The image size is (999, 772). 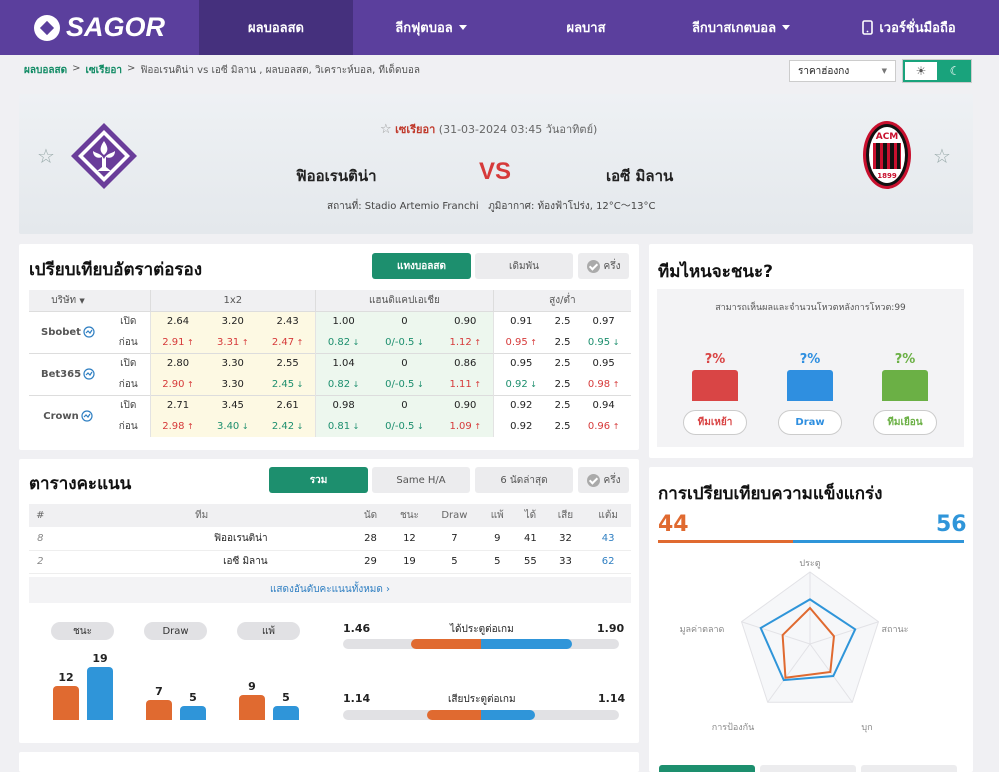 What do you see at coordinates (201, 539) in the screenshot?
I see `team-name: ฟิออเรนติน่า` at bounding box center [201, 539].